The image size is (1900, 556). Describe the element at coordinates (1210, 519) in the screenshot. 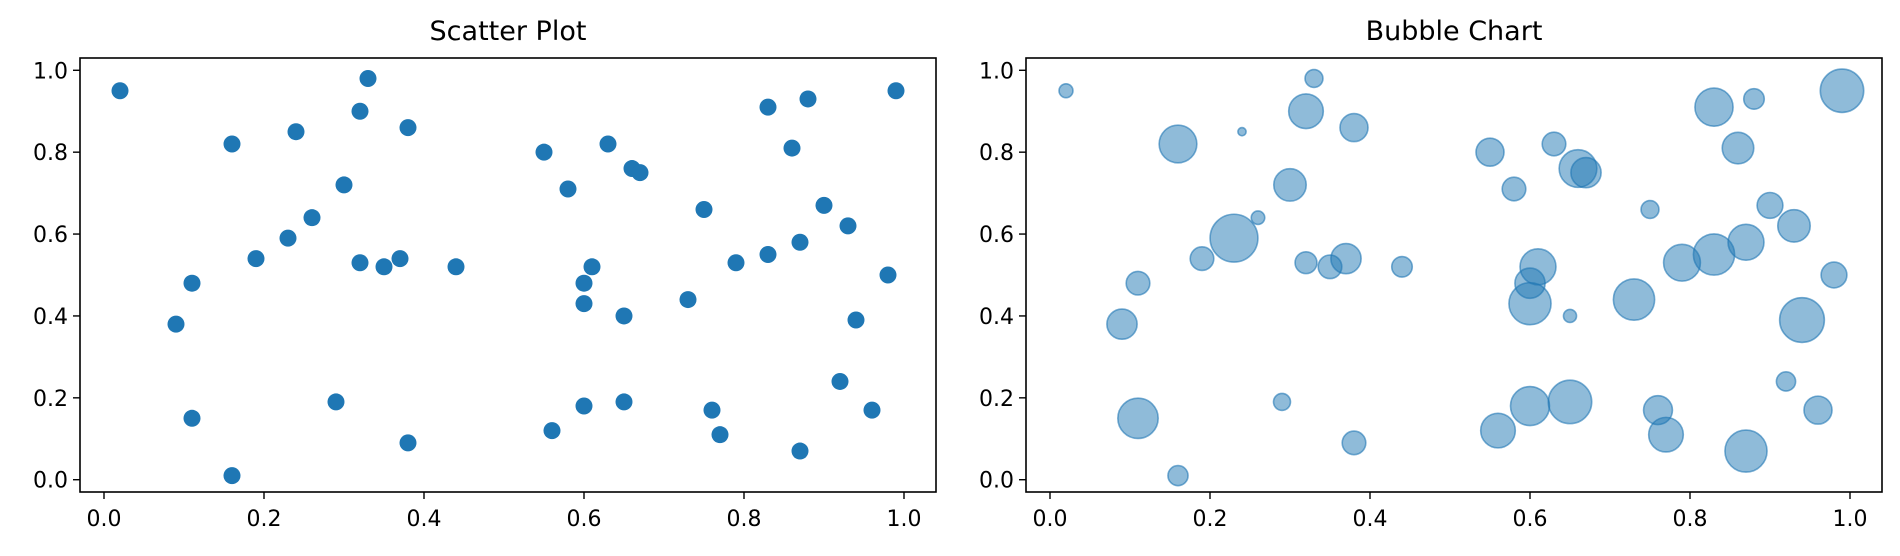

I see `bubble-x-tick-label: 0.2` at that location.